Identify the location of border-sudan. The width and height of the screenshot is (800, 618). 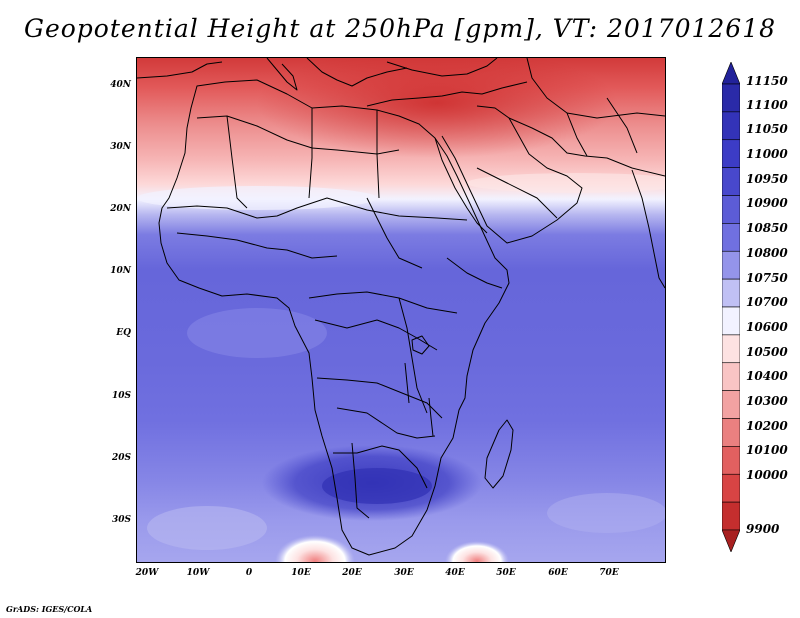
(394, 233).